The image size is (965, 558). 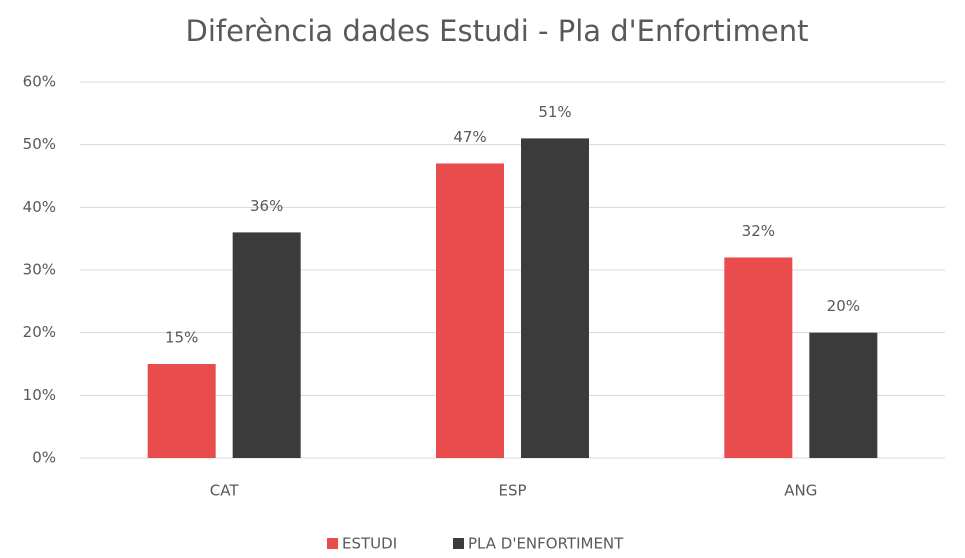 What do you see at coordinates (758, 231) in the screenshot?
I see `data-label: 32%` at bounding box center [758, 231].